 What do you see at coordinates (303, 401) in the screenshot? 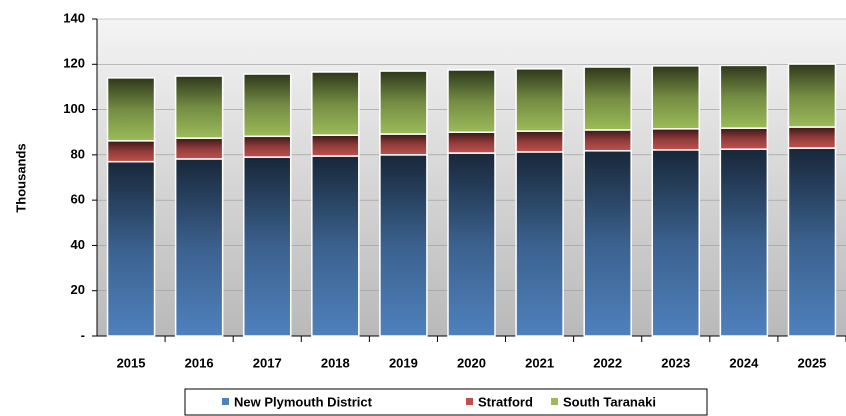
I see `legend-label: New Plymouth District` at bounding box center [303, 401].